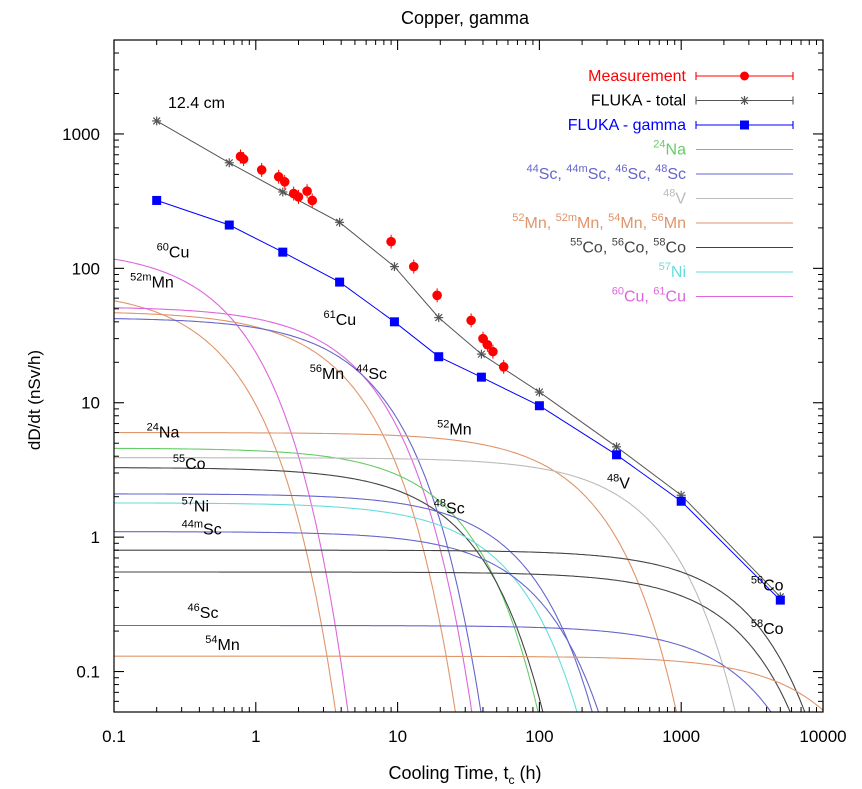 This screenshot has width=862, height=789. What do you see at coordinates (169, 433) in the screenshot?
I see `nuclide-label-element: Na` at bounding box center [169, 433].